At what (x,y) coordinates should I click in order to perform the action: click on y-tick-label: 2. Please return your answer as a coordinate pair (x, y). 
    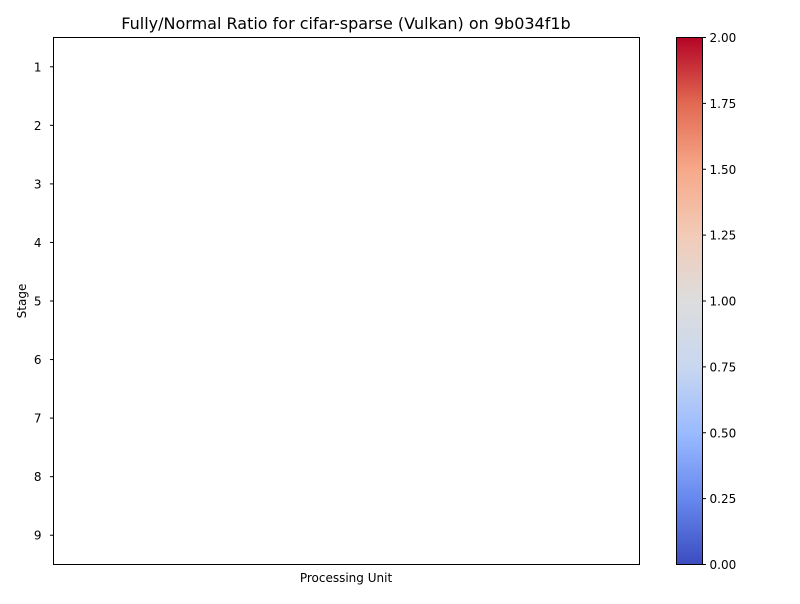
    Looking at the image, I should click on (38, 126).